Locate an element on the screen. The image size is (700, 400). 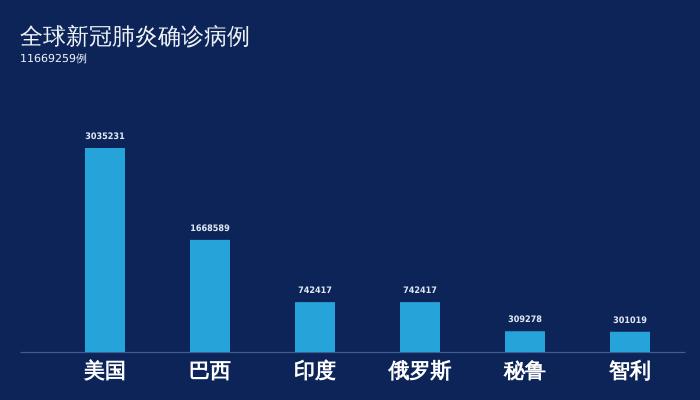
x-tick-label: 印度 is located at coordinates (315, 370).